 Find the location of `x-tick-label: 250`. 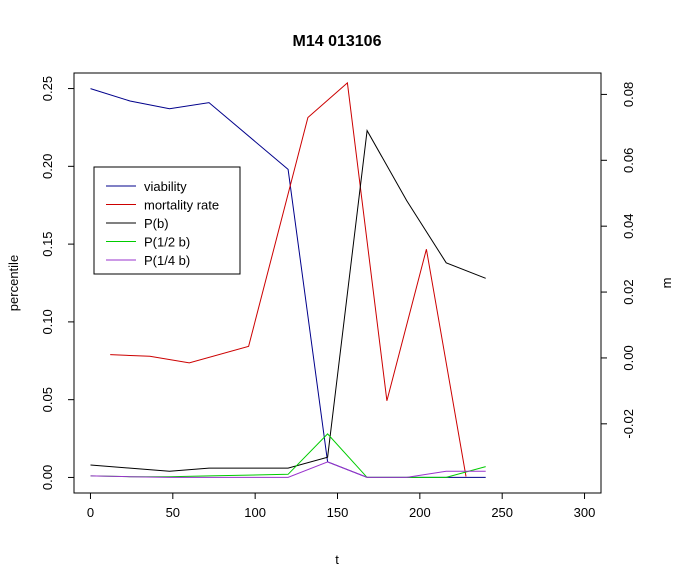

x-tick-label: 250 is located at coordinates (502, 512).